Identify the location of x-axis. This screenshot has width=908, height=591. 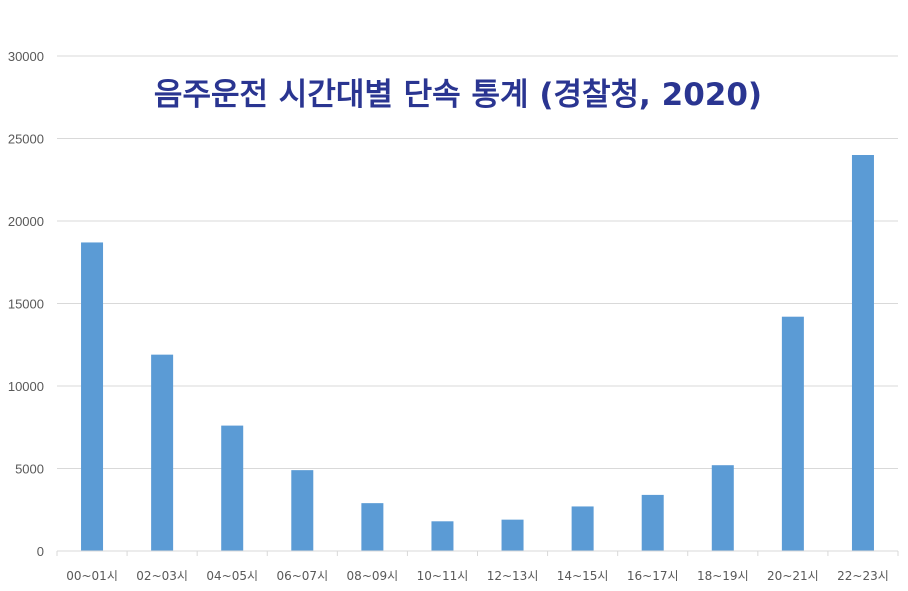
(477, 553).